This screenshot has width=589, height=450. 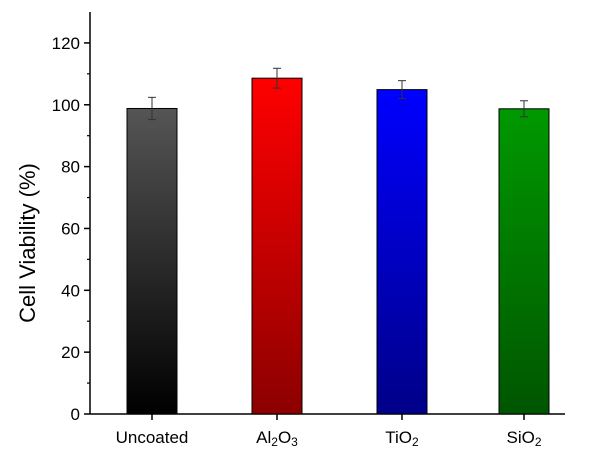 I want to click on x-tick-label: Uncoated, so click(x=152, y=437).